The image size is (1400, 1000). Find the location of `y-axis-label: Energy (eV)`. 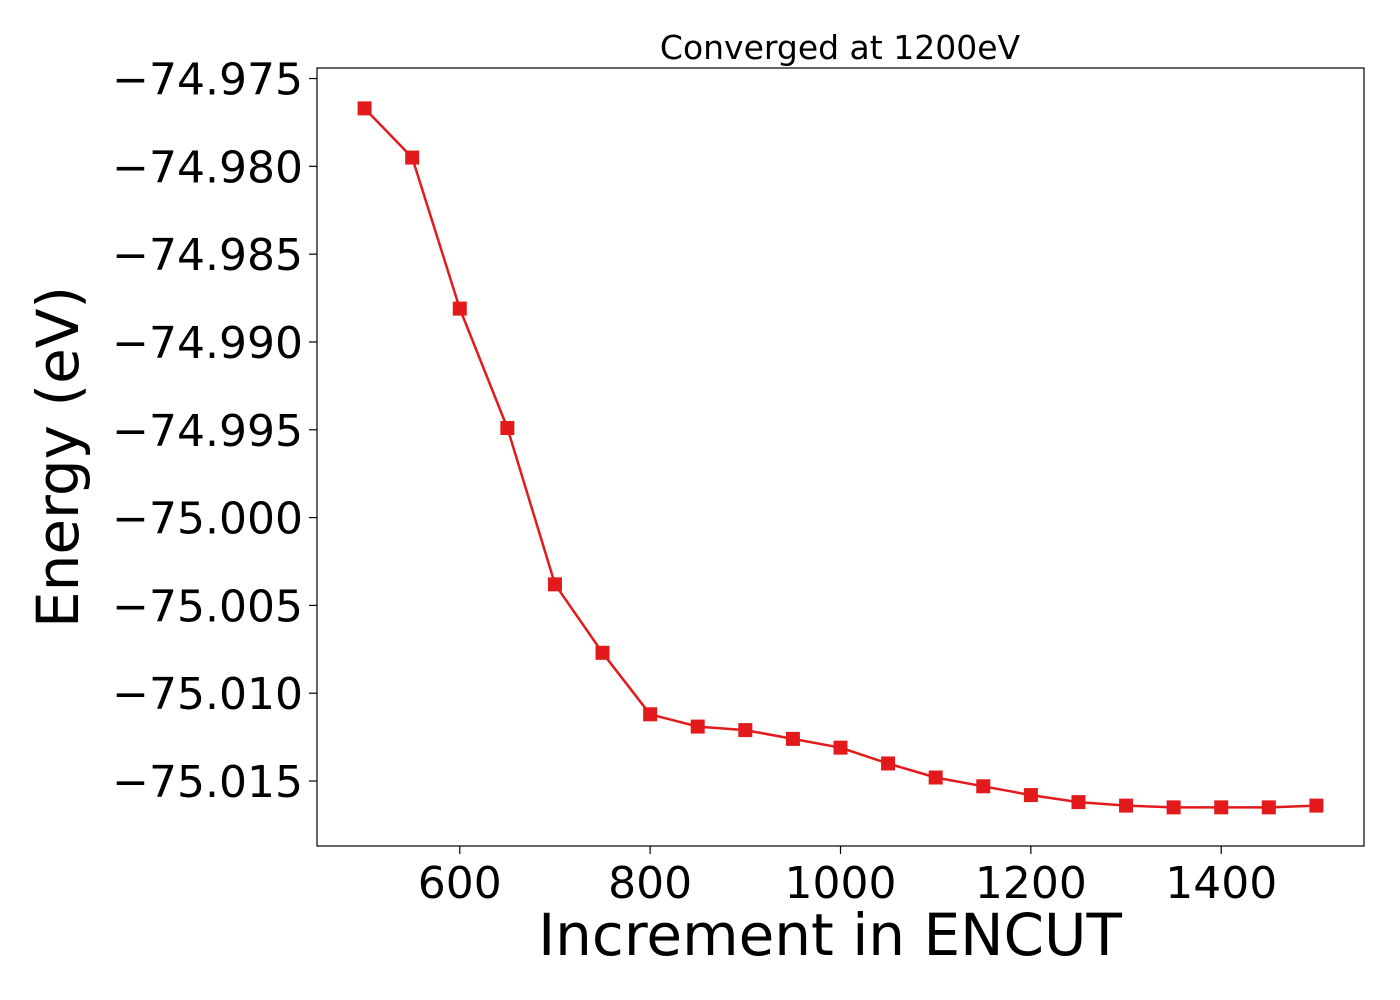

y-axis-label: Energy (eV) is located at coordinates (58, 457).